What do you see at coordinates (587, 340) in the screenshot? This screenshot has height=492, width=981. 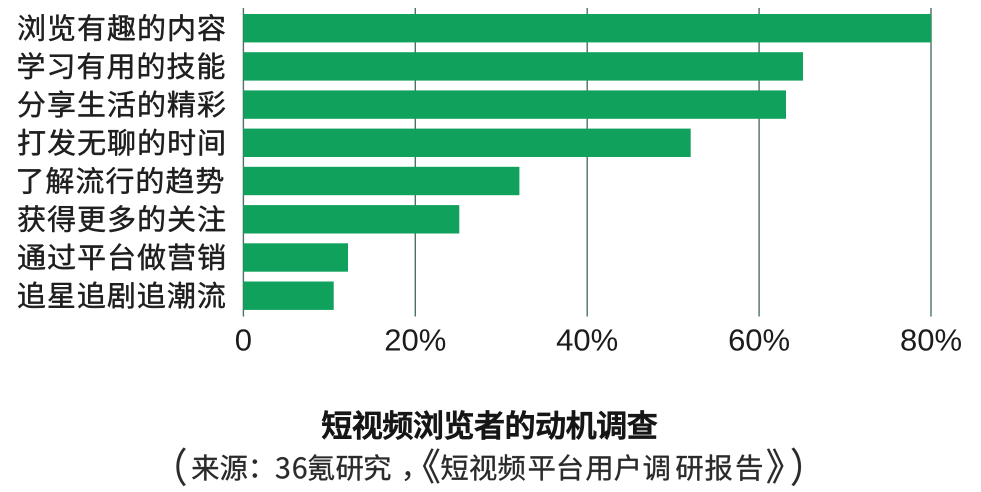 I see `svg-text: 40%` at bounding box center [587, 340].